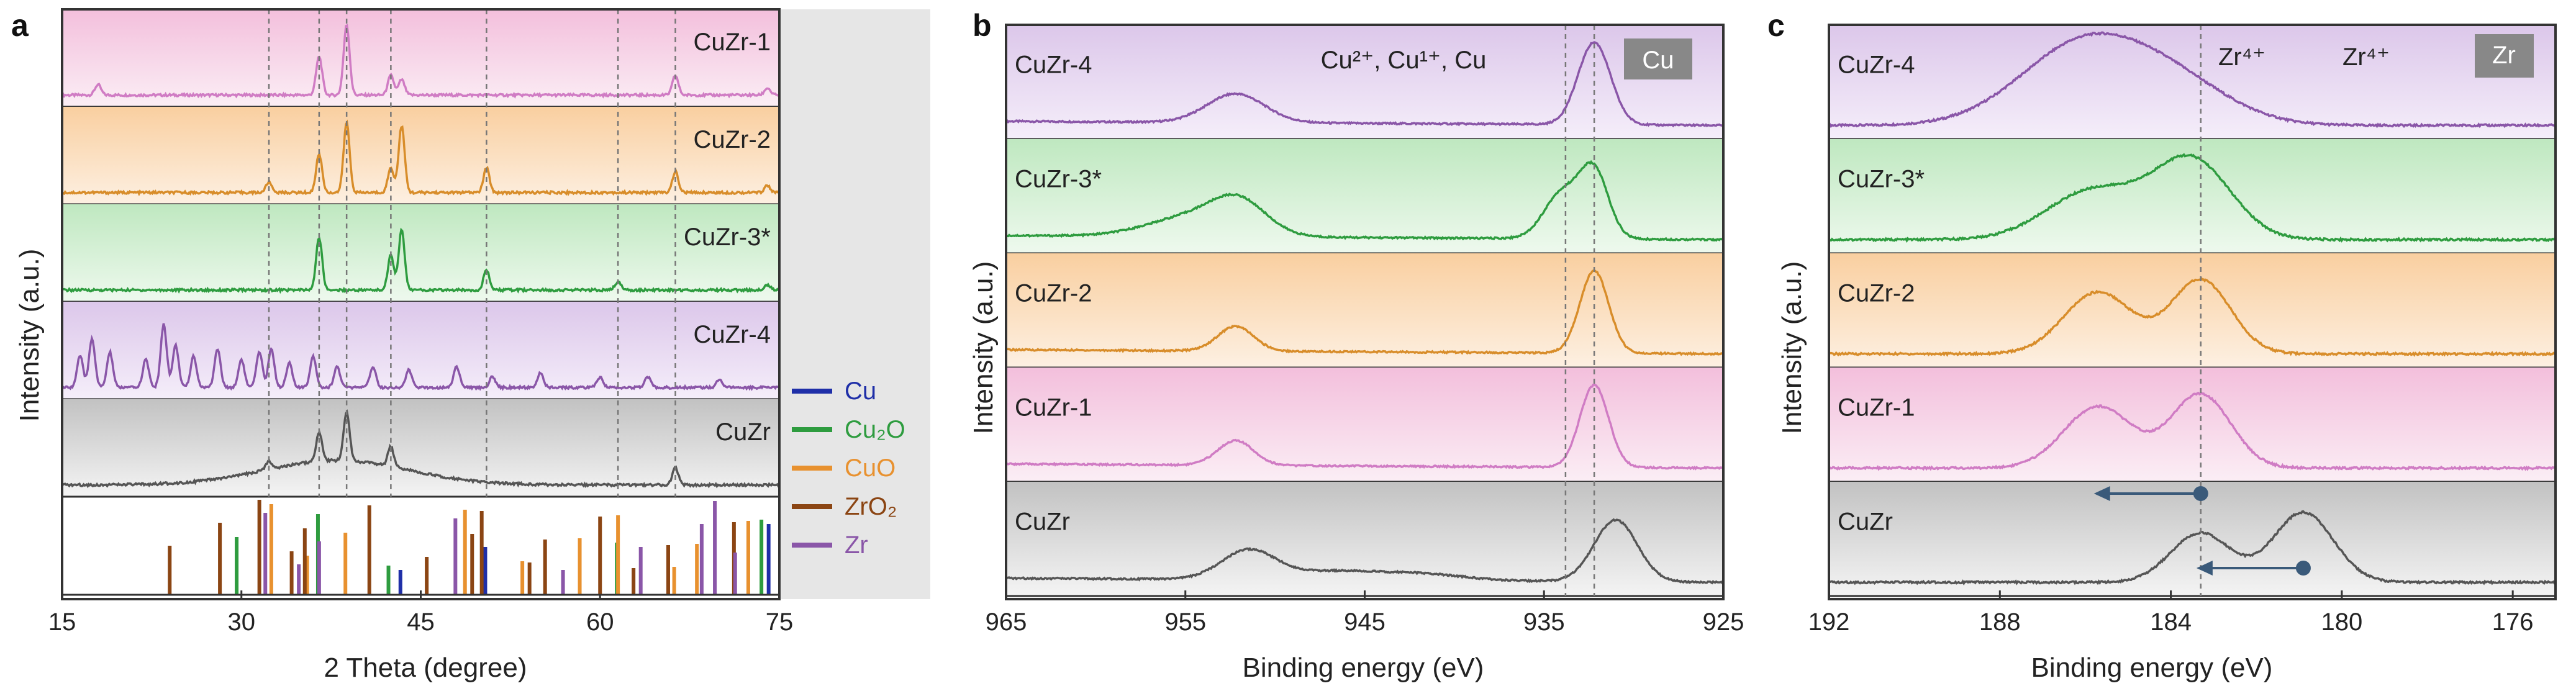  What do you see at coordinates (1723, 622) in the screenshot?
I see `x-tick-label: 925` at bounding box center [1723, 622].